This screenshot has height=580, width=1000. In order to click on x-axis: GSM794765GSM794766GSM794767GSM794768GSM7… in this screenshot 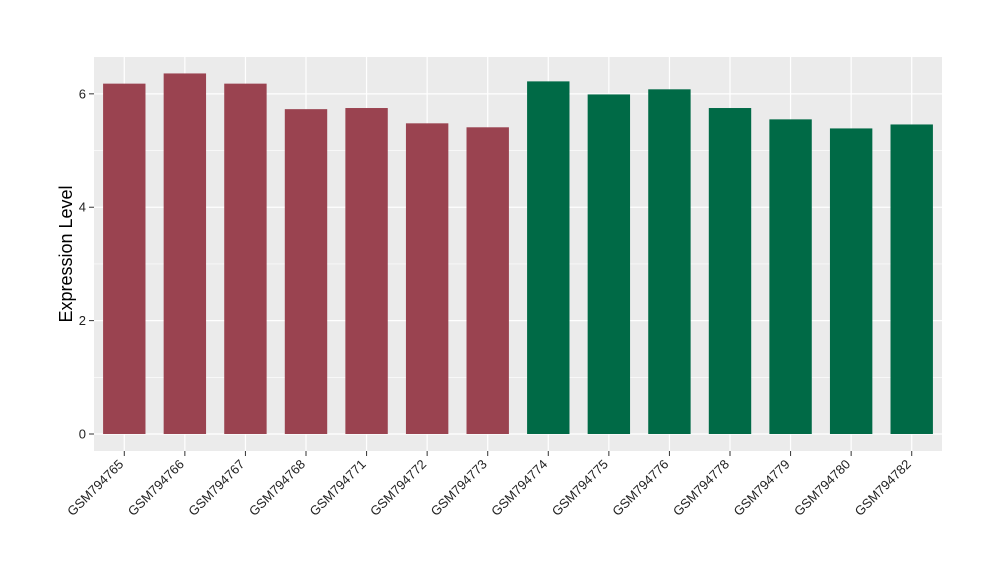, I will do `click(489, 485)`.